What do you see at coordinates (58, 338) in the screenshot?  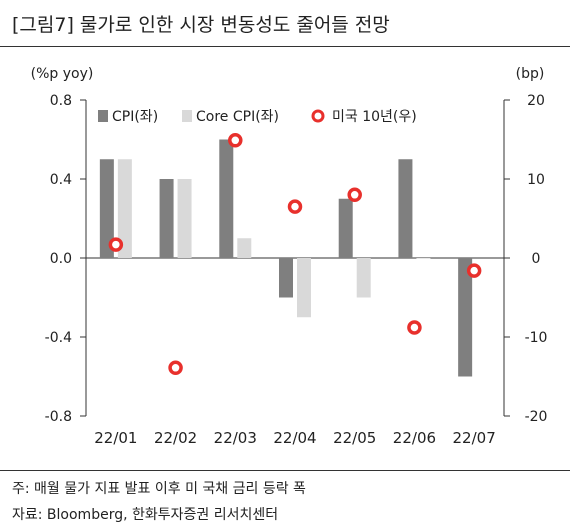 I see `left-tick-label: -0.4` at bounding box center [58, 338].